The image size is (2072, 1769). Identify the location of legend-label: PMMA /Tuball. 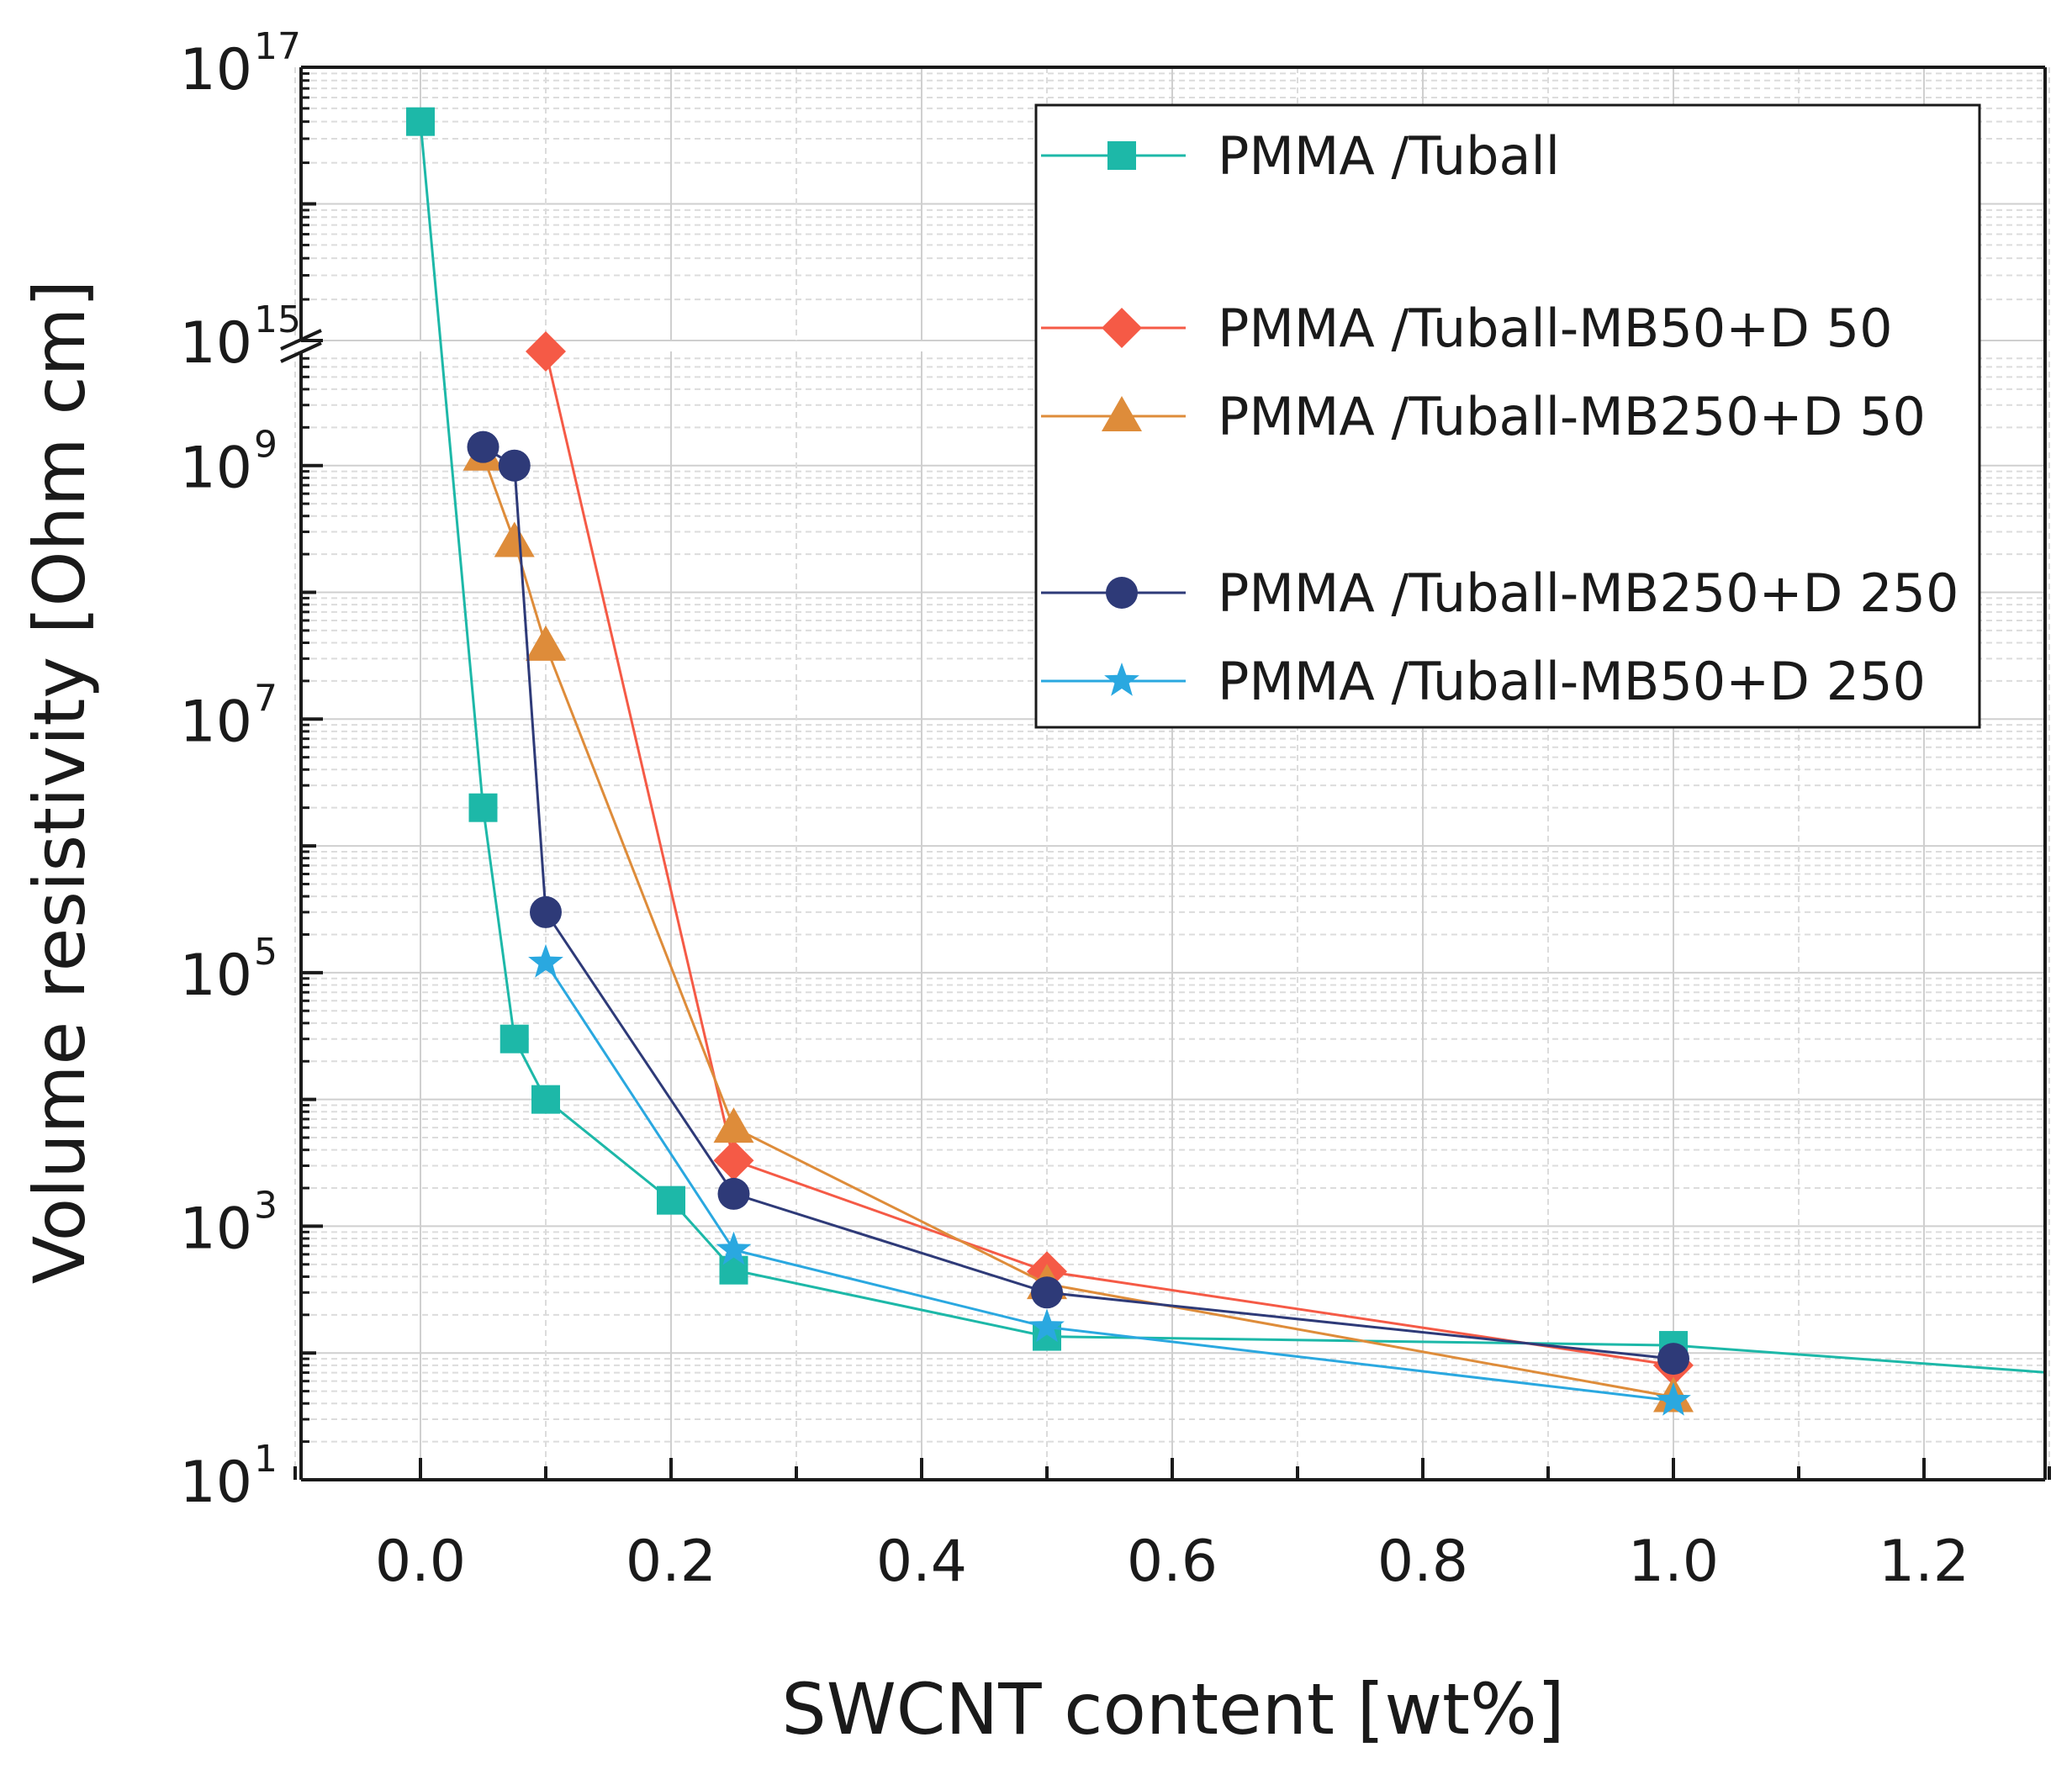
(1389, 156).